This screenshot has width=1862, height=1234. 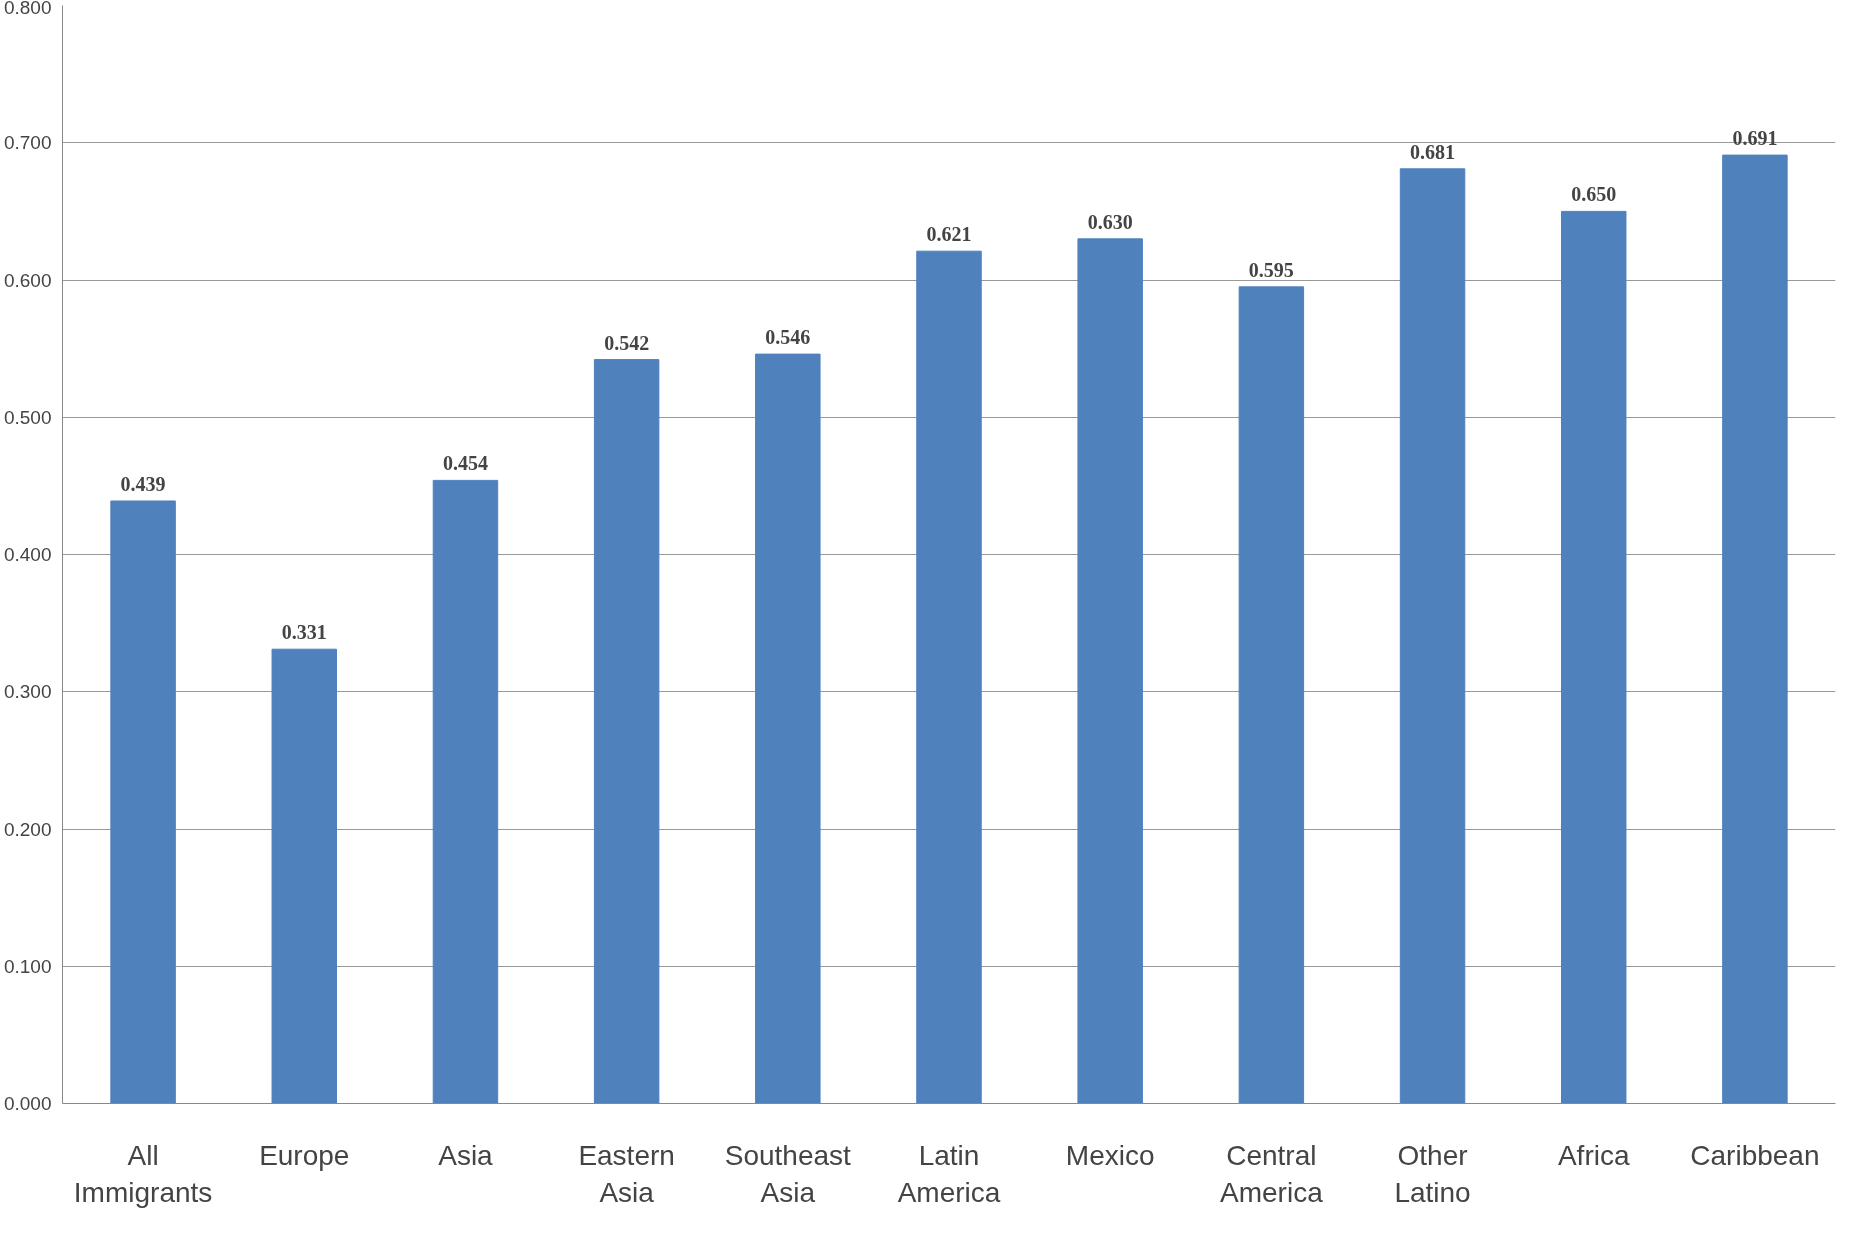 I want to click on data-label: 0.439, so click(x=143, y=483).